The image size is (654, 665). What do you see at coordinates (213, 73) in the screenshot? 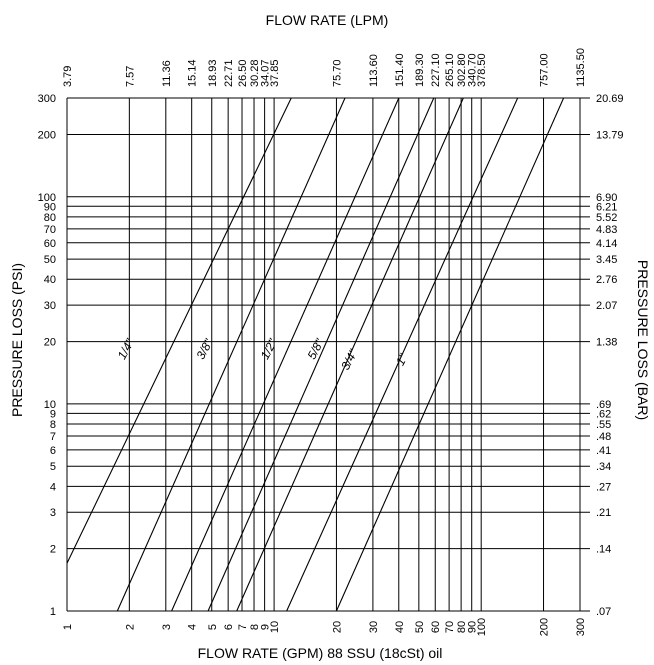
I see `x-tick-label-top: 18.93` at bounding box center [213, 73].